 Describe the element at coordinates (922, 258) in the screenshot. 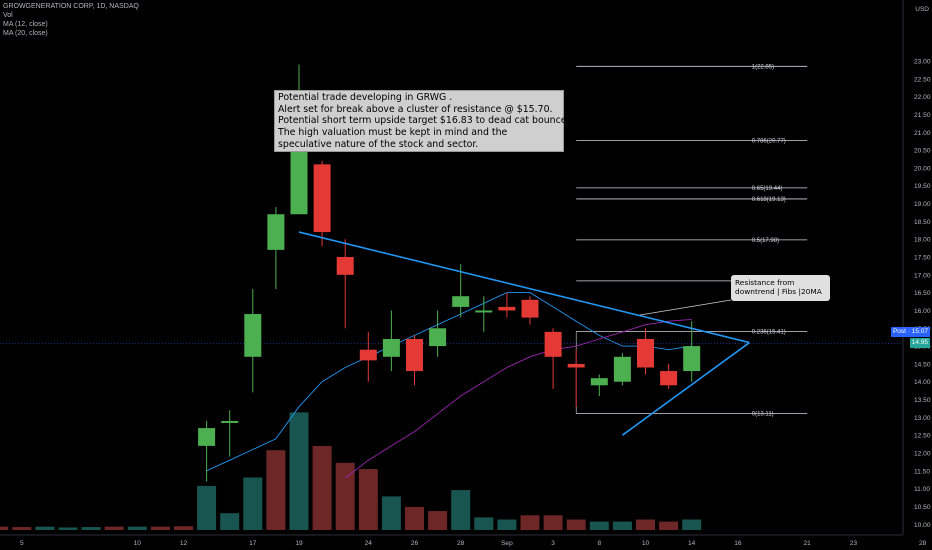

I see `price-tick-label: 17.50` at that location.